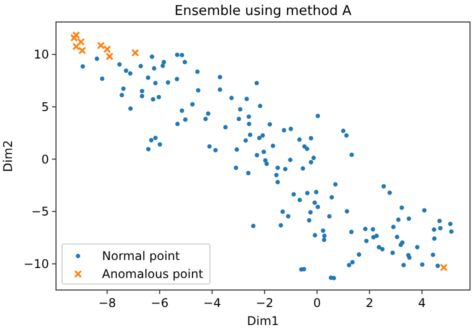 This screenshot has width=474, height=329. Describe the element at coordinates (40, 211) in the screenshot. I see `y-tick-label: −5` at that location.